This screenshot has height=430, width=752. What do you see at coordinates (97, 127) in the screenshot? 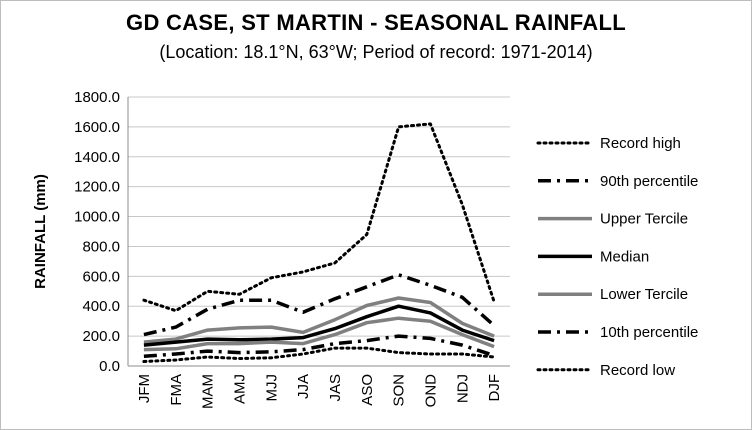
I see `y-tick-label: 1600.0` at bounding box center [97, 127].